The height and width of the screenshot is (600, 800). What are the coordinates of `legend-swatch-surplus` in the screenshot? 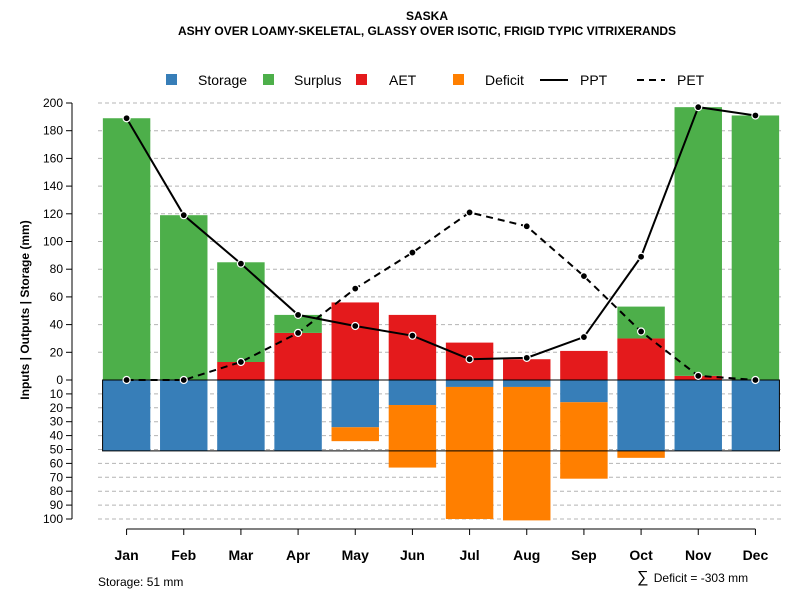 It's located at (268, 79).